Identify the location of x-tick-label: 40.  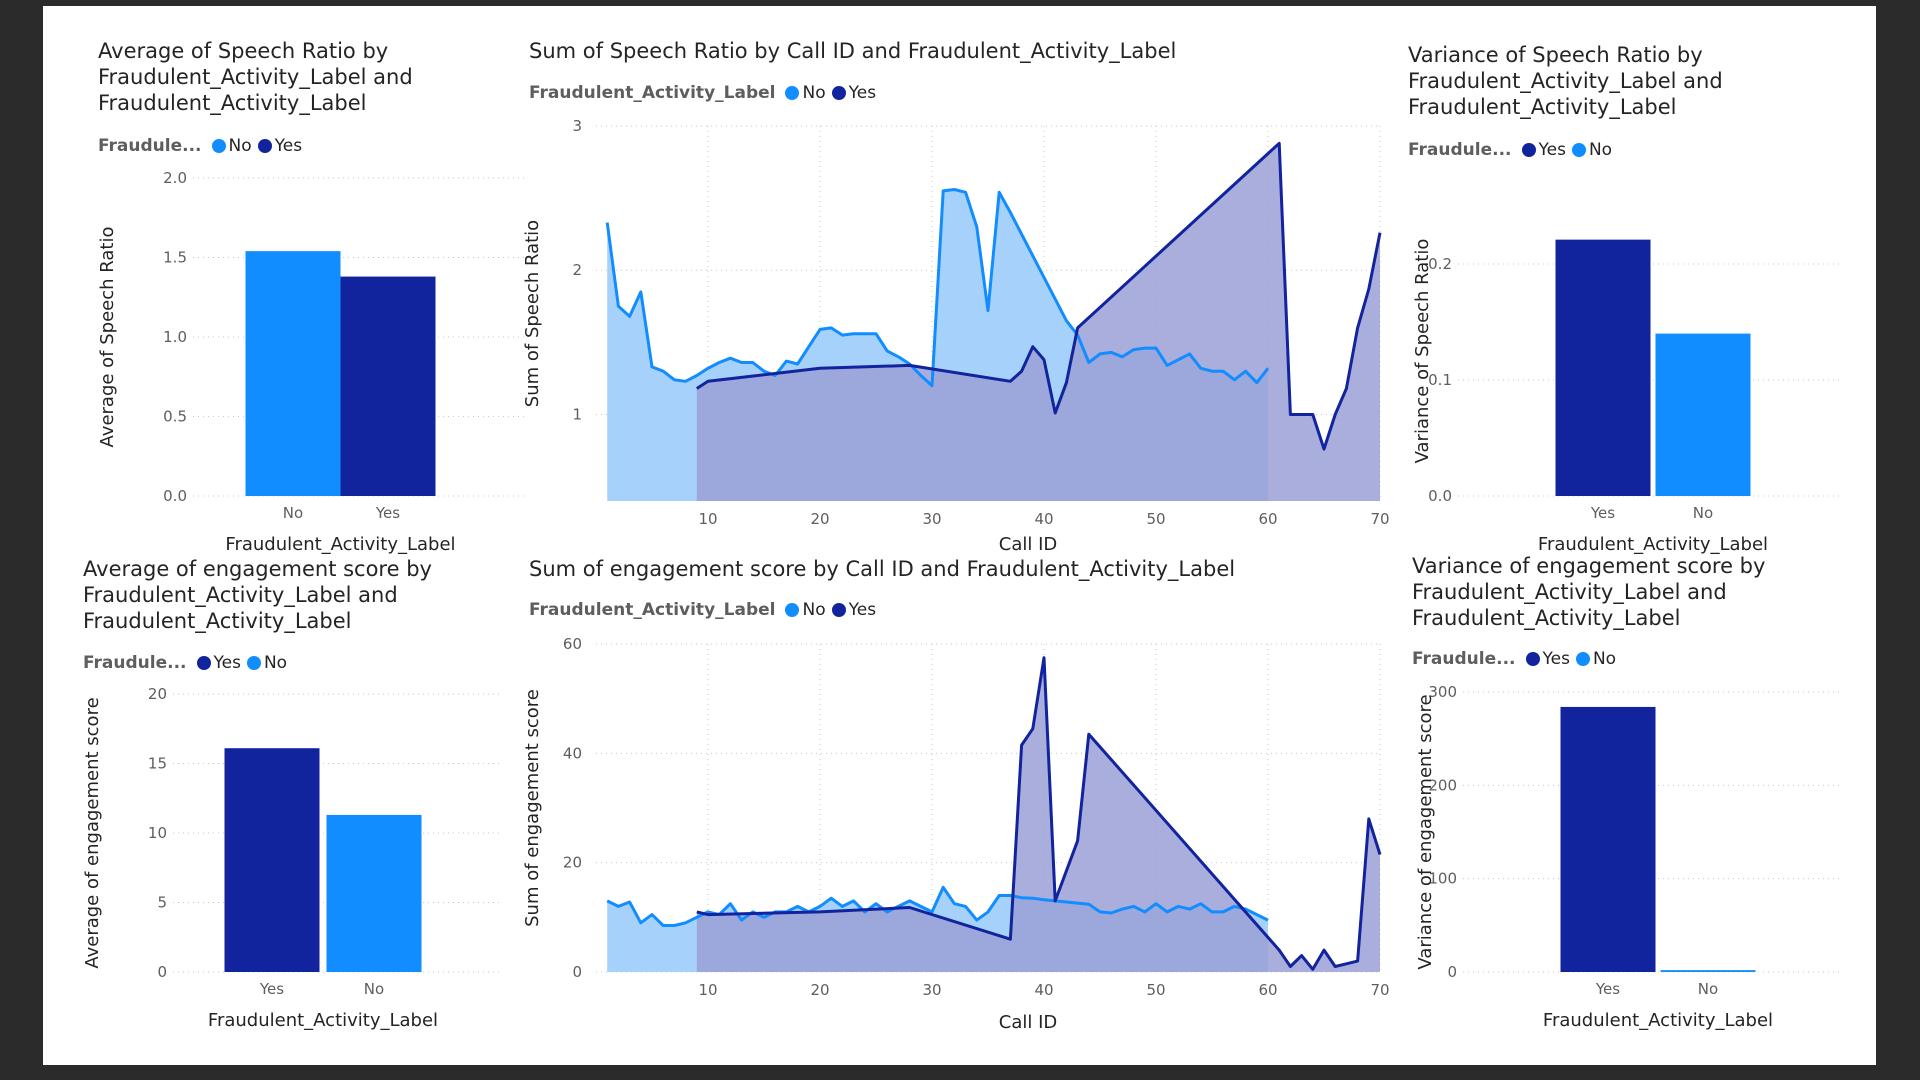
(1043, 519).